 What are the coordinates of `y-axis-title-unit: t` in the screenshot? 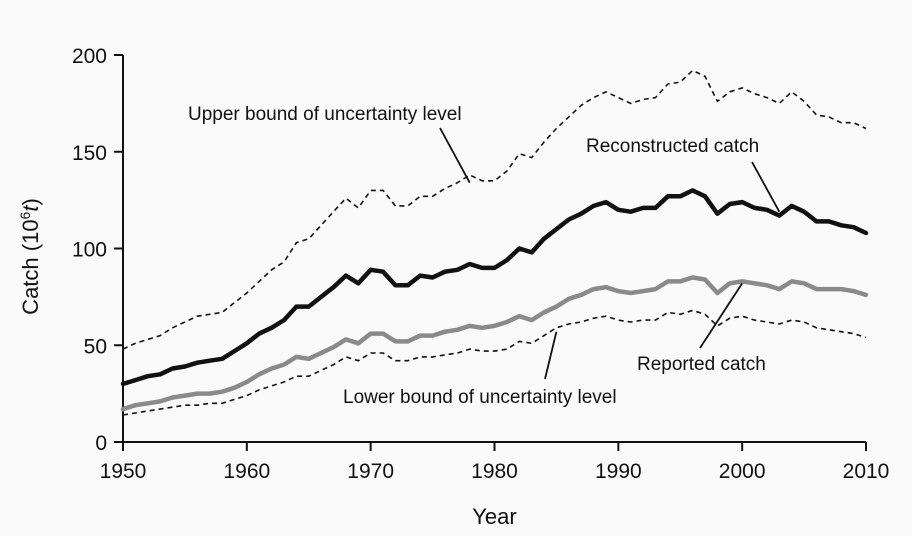 It's located at (30, 208).